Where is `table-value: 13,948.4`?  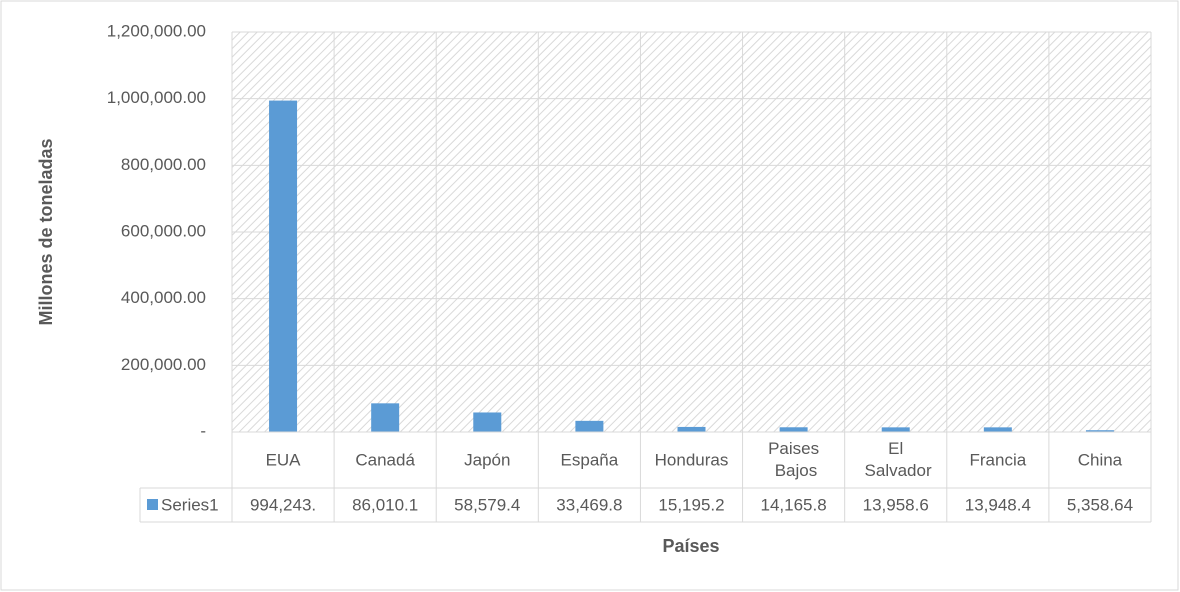 table-value: 13,948.4 is located at coordinates (998, 504).